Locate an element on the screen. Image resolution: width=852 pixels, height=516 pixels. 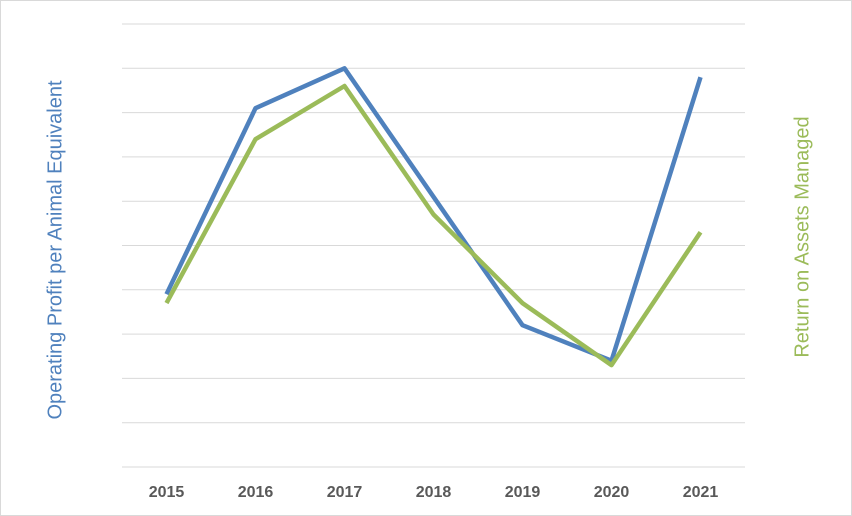
x-tick-label-2015: 2015 is located at coordinates (167, 492).